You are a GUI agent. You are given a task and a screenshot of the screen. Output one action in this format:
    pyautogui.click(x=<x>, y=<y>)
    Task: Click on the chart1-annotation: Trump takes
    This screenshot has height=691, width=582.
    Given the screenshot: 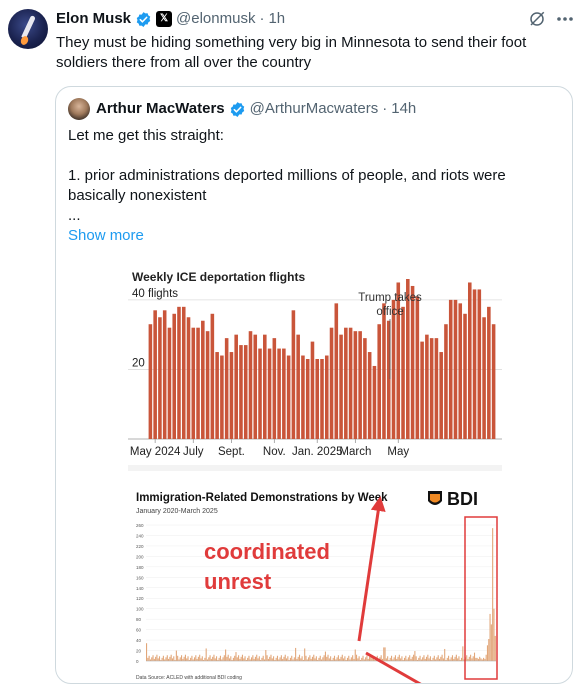 What is the action you would take?
    pyautogui.click(x=390, y=298)
    